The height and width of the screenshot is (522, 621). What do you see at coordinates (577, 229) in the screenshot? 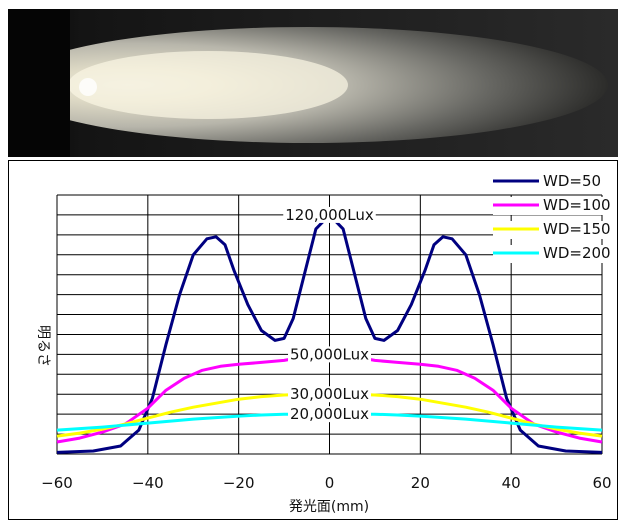
I see `legend-label: WD=150` at bounding box center [577, 229].